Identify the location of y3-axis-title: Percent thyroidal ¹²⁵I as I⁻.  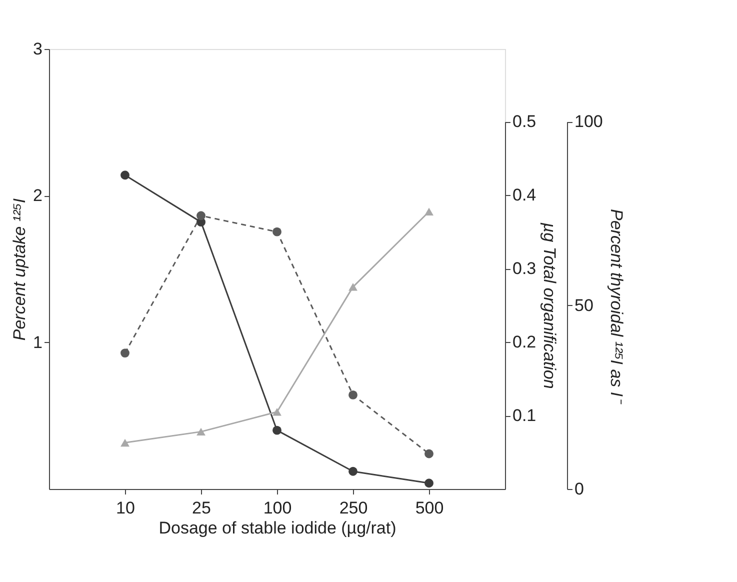
(616, 306).